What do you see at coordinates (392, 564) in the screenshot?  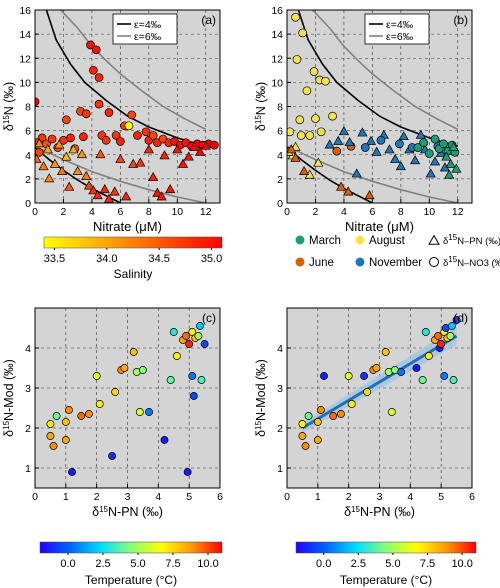 I see `colorbar-tick-label: 5.0` at bounding box center [392, 564].